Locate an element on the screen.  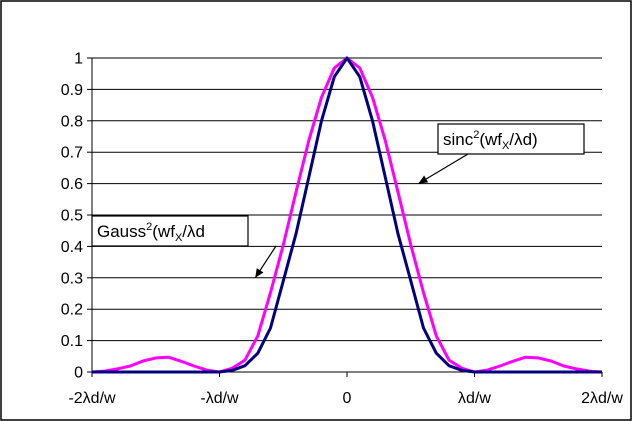
x-tick-label: λd/w is located at coordinates (474, 398).